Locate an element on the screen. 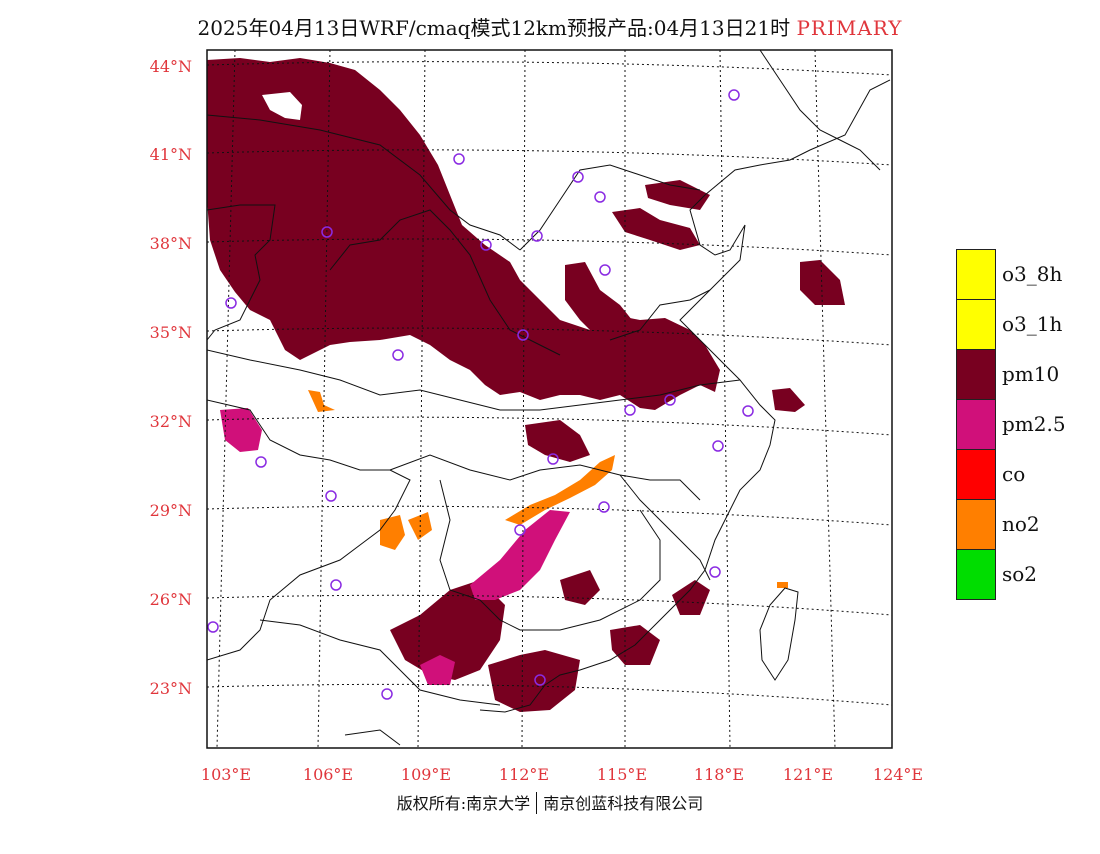 The width and height of the screenshot is (1100, 854). title-text: 2025年04月13日WRF/cmaq模式12km预报产品:04月13日21时 is located at coordinates (494, 28).